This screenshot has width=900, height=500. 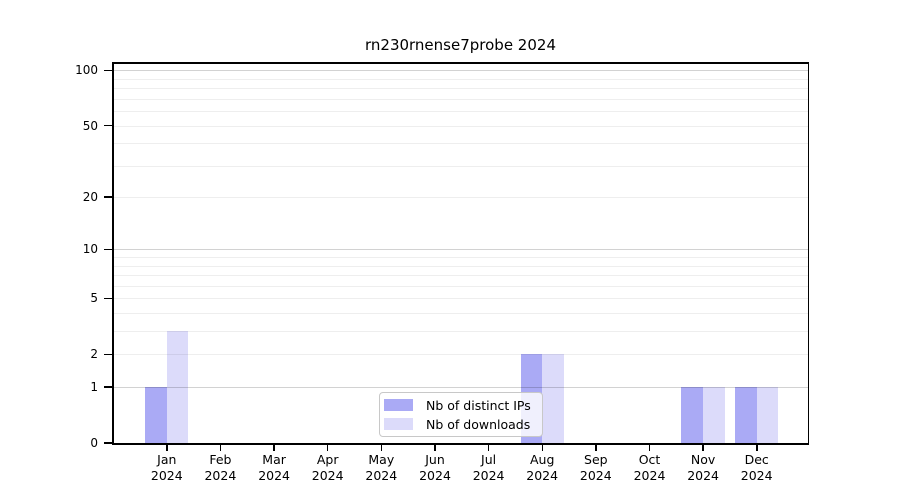 What do you see at coordinates (113, 253) in the screenshot?
I see `left-spine` at bounding box center [113, 253].